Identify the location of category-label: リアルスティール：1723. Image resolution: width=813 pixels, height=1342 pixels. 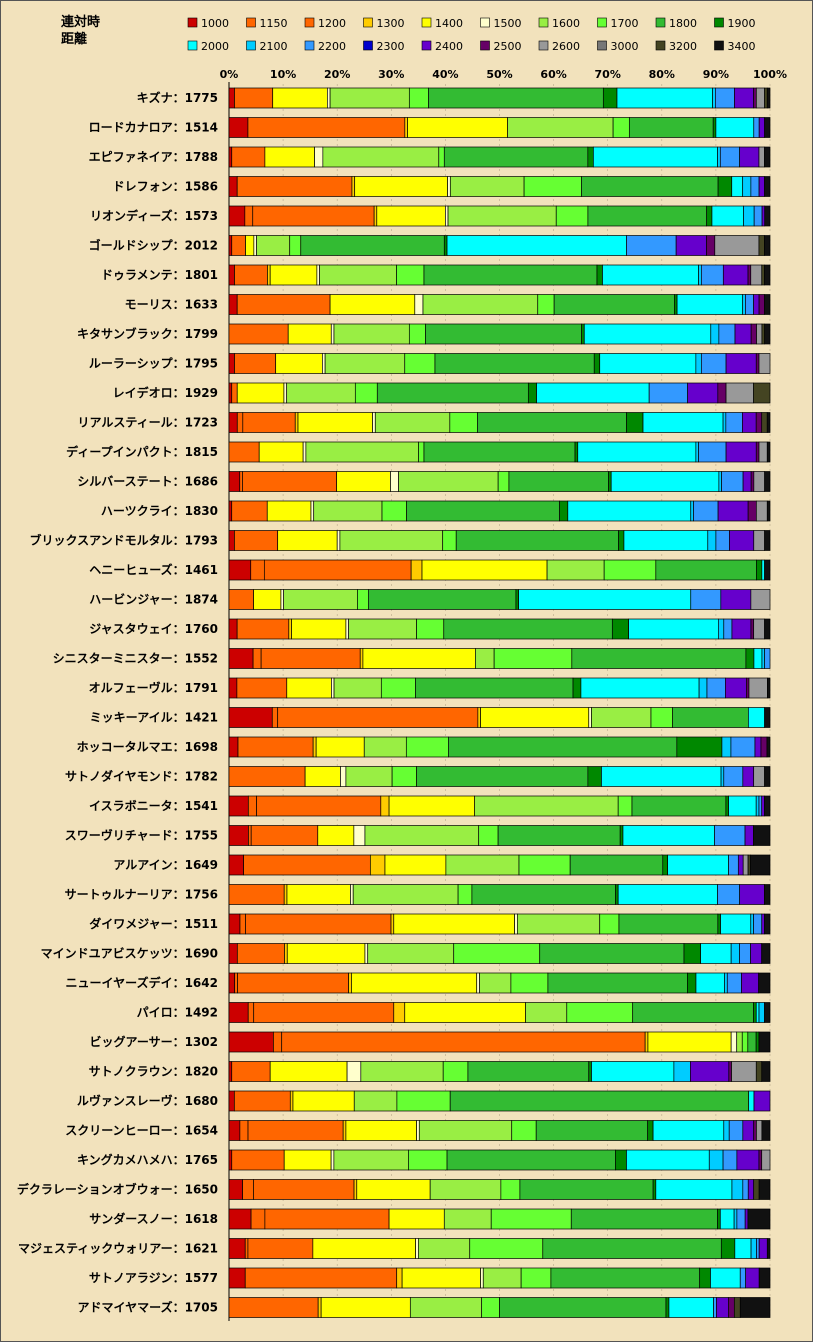
(147, 423).